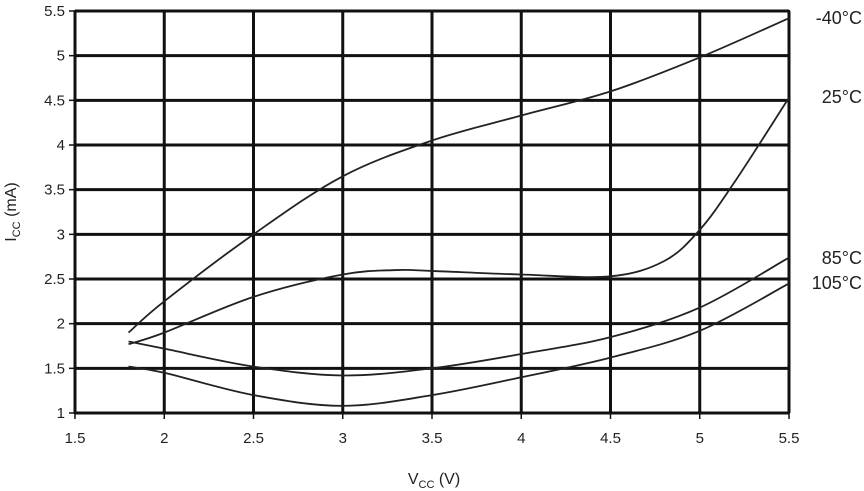 The image size is (864, 491). I want to click on series-label-85c: 85°C, so click(842, 258).